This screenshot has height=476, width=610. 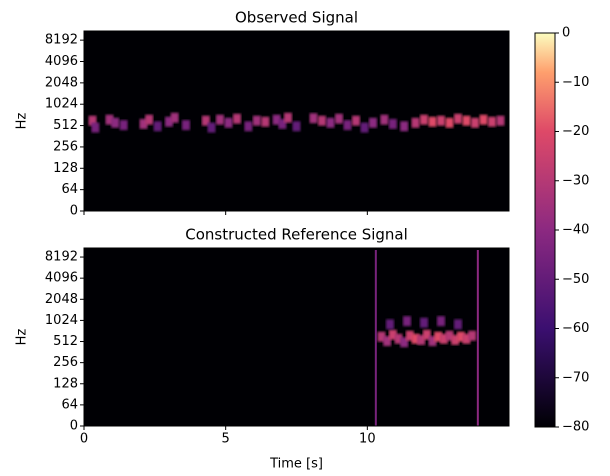 I want to click on colorbar-tick-label: −40, so click(x=575, y=230).